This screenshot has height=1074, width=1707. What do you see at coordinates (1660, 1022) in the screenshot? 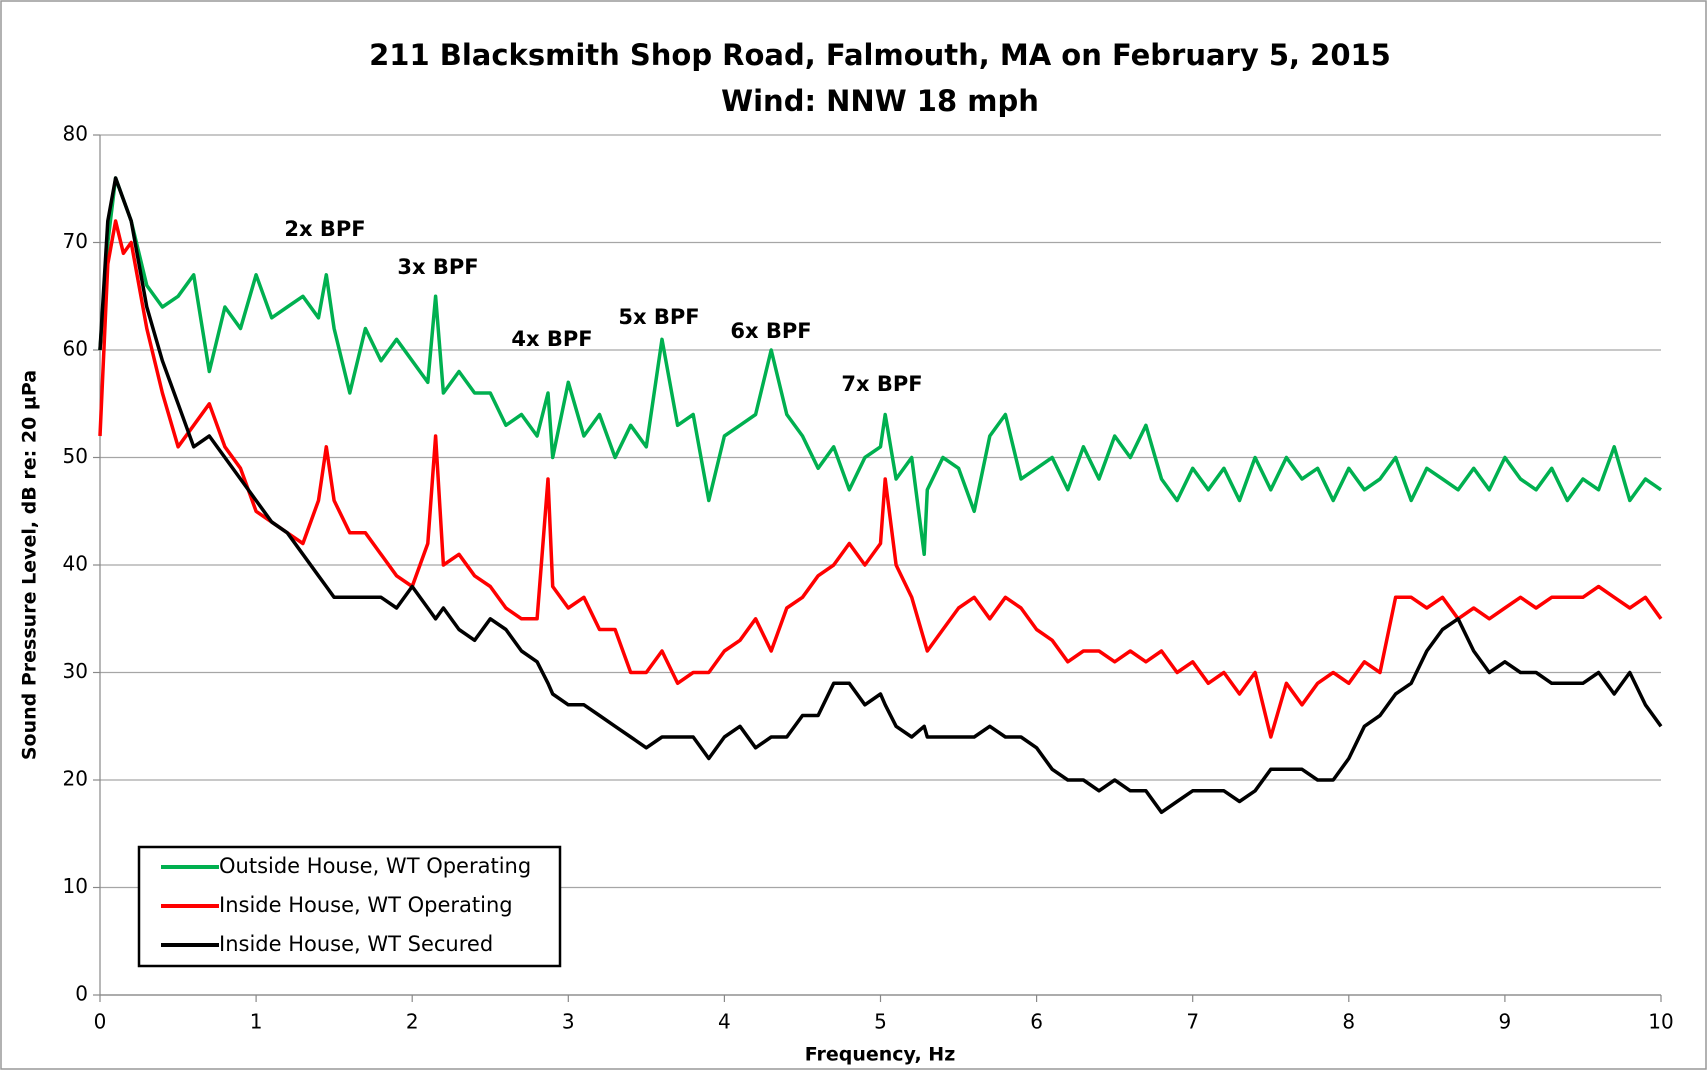
I see `x-tick-label: 10` at bounding box center [1660, 1022].